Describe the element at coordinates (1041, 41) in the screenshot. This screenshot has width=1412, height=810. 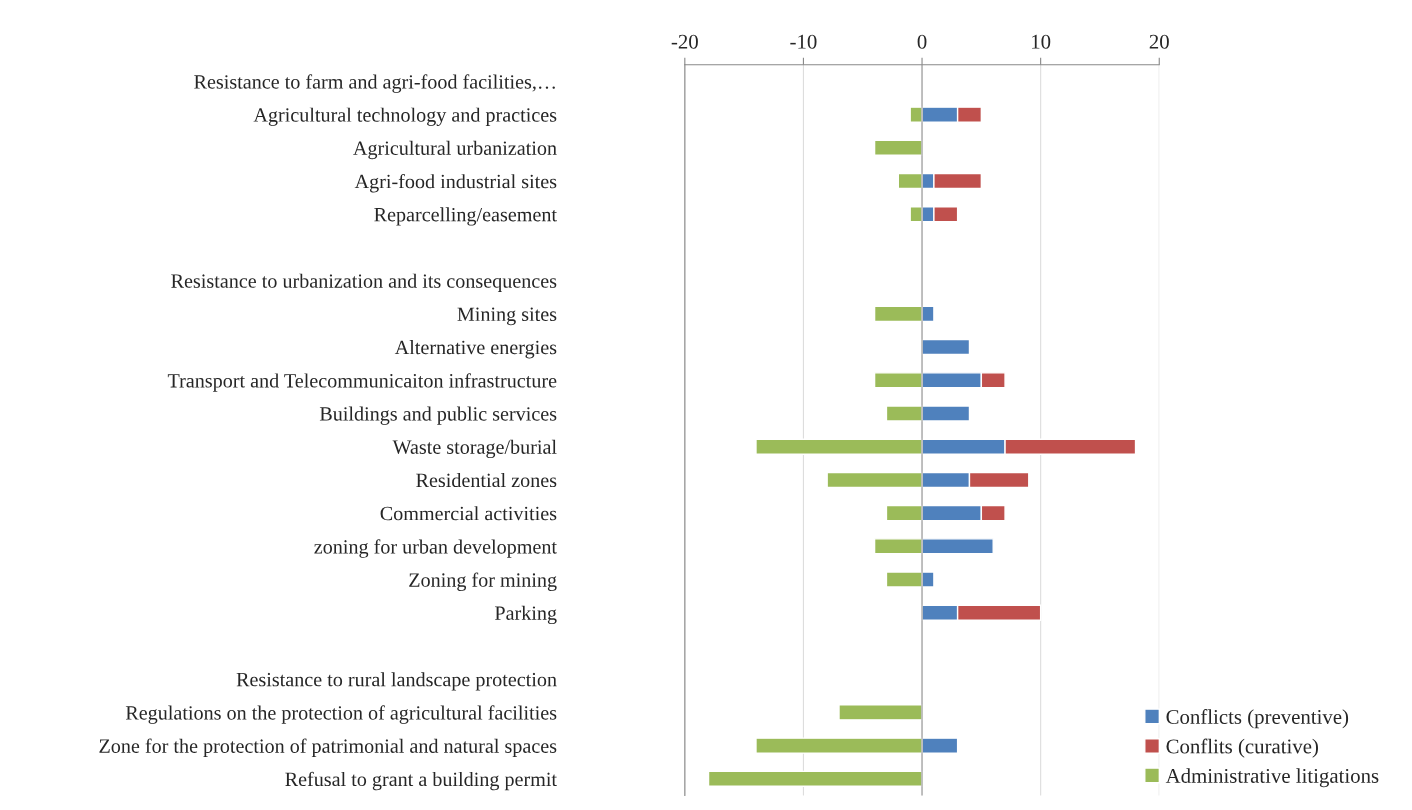
I see `x-tick-label: 10` at that location.